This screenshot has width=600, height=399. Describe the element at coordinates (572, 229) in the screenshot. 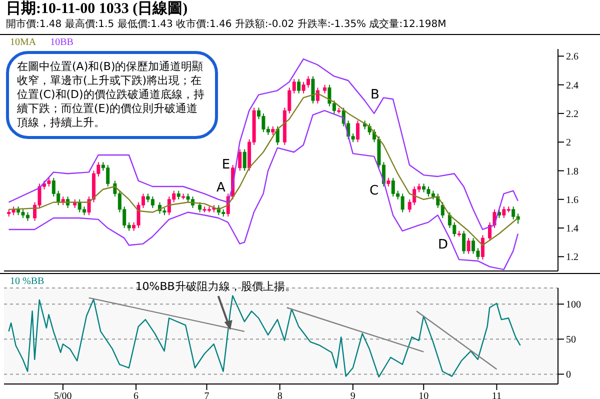

I see `y-tick-label: 1.4` at that location.